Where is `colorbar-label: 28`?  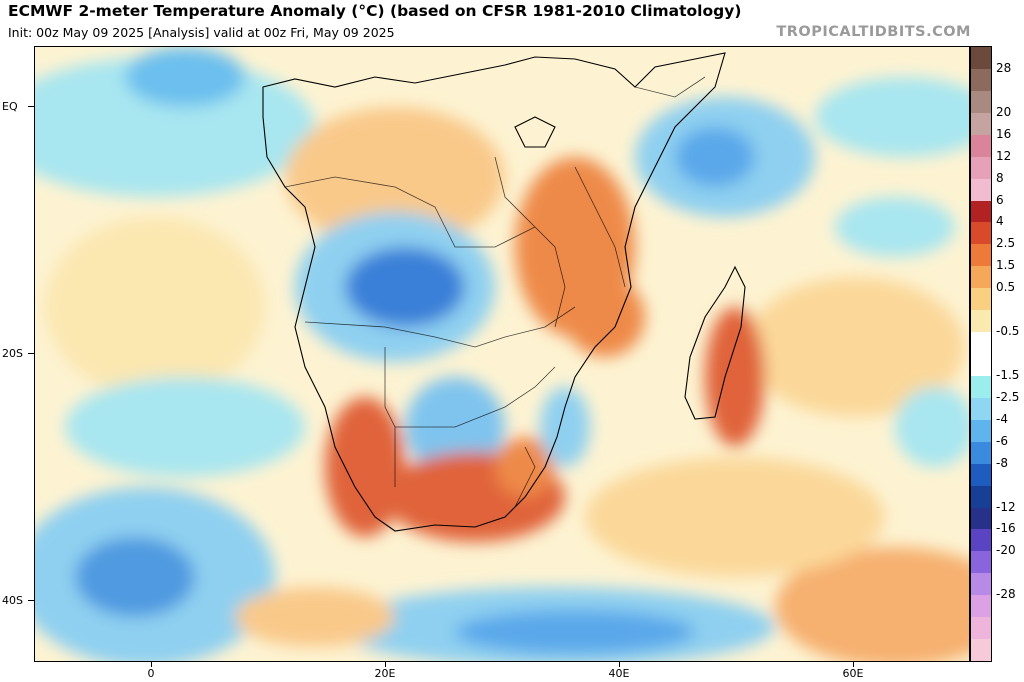
colorbar-label: 28 is located at coordinates (1004, 67).